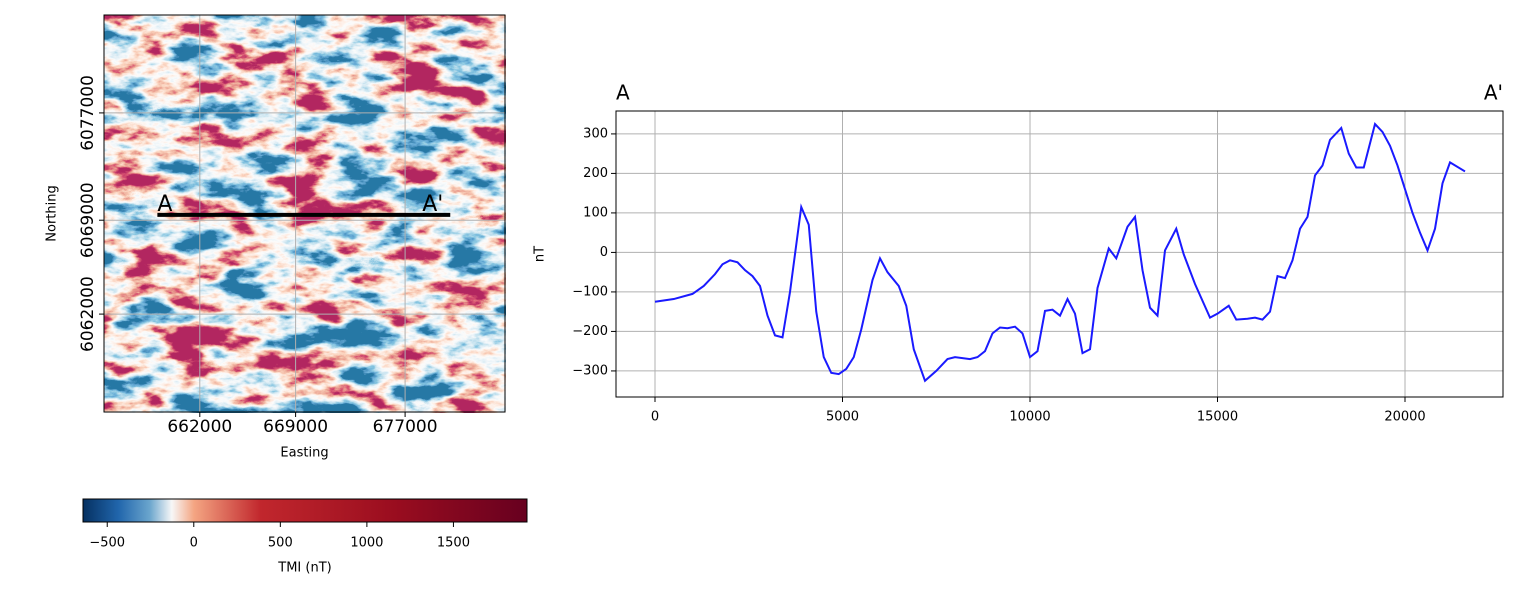 This screenshot has width=1520, height=594. Describe the element at coordinates (595, 173) in the screenshot. I see `y-tick-label: 200` at that location.